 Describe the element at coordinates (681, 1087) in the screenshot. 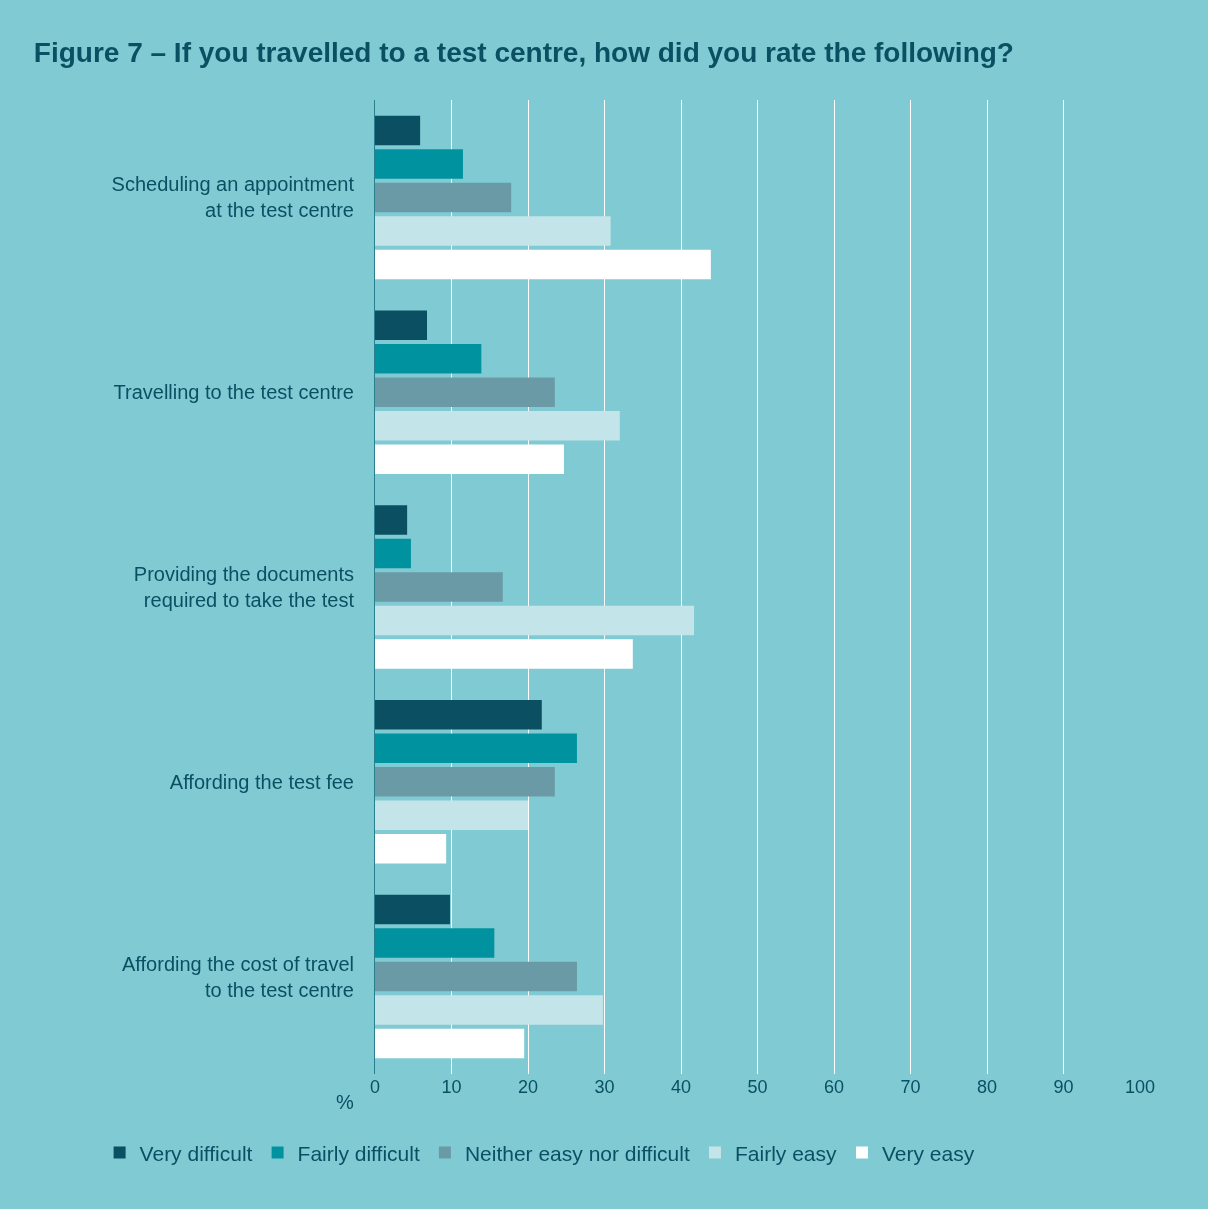

I see `x-tick-label: 40` at that location.